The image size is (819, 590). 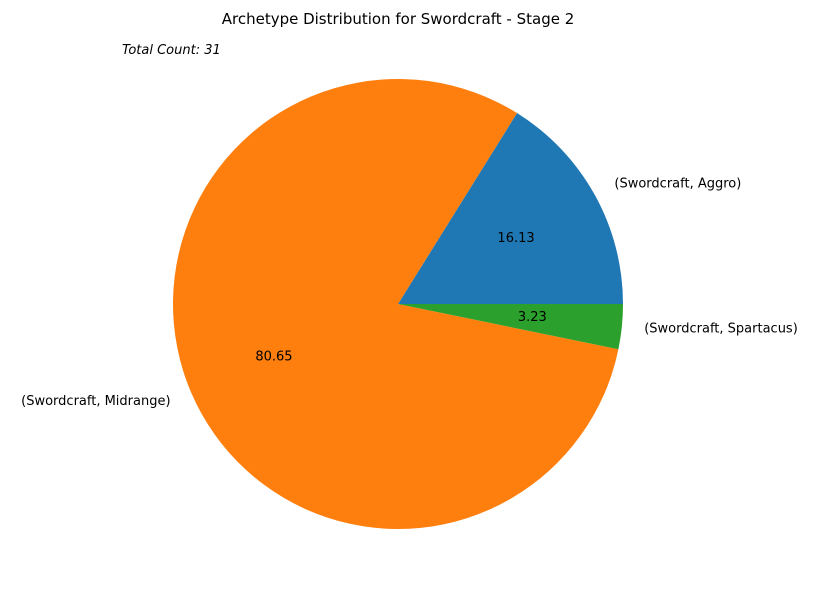 What do you see at coordinates (515, 238) in the screenshot?
I see `slice-pct-label-1: 16.13` at bounding box center [515, 238].